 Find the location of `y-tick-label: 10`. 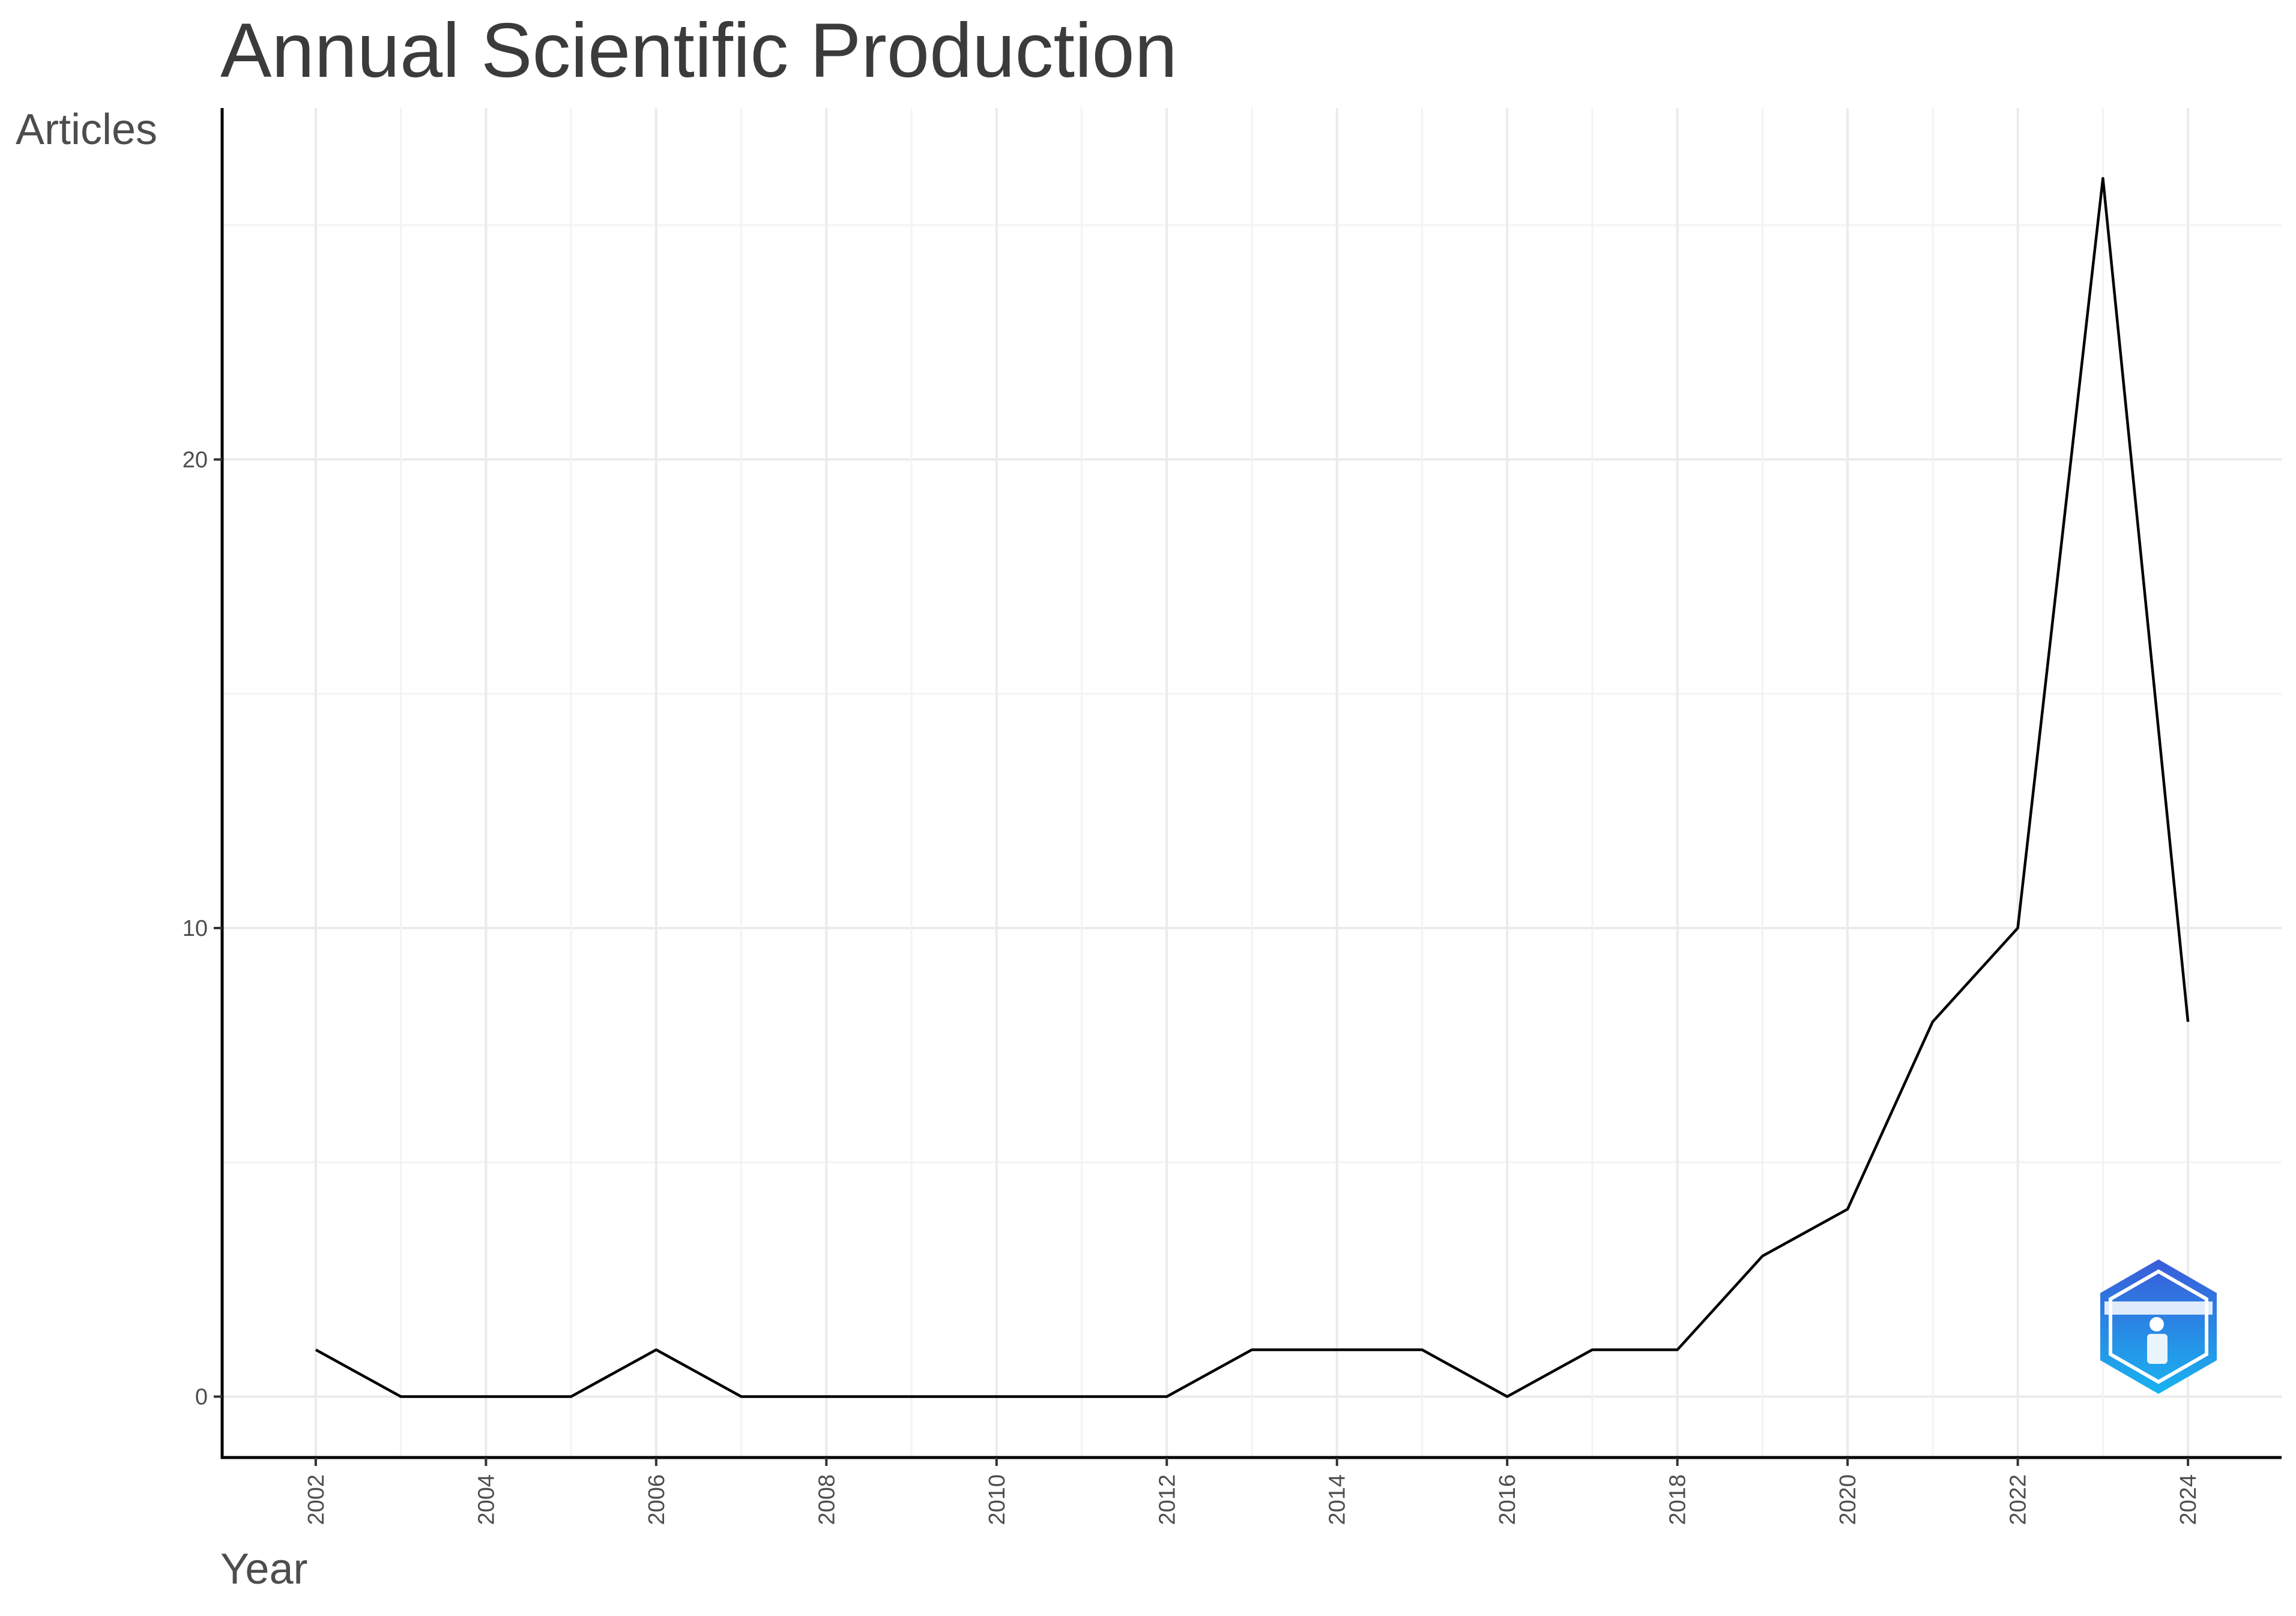

y-tick-label: 10 is located at coordinates (195, 928).